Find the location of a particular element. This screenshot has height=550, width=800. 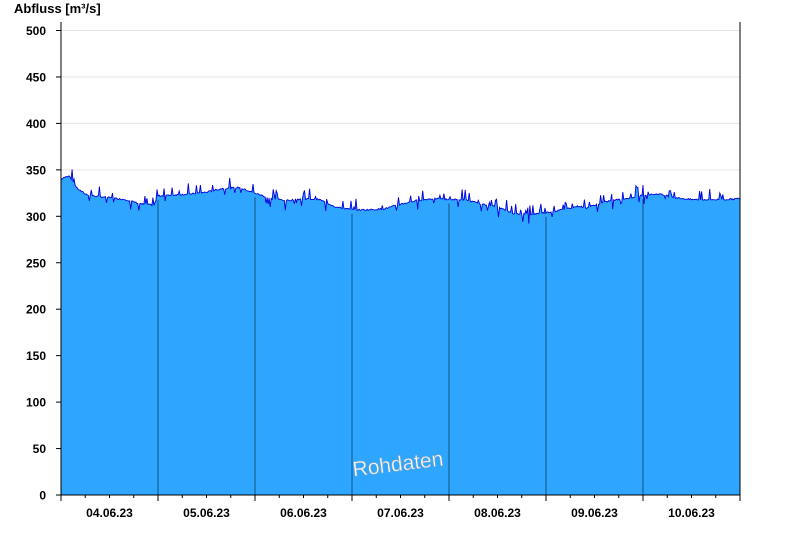

y-ticks: 0 50 100 150 200 250 300 350 400 450 500 is located at coordinates (43, 263).